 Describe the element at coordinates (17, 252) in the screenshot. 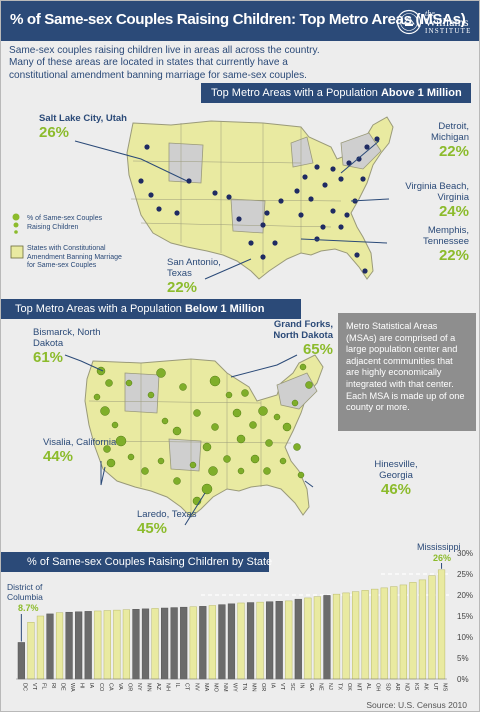

I see `amendment-legend-swatch` at that location.